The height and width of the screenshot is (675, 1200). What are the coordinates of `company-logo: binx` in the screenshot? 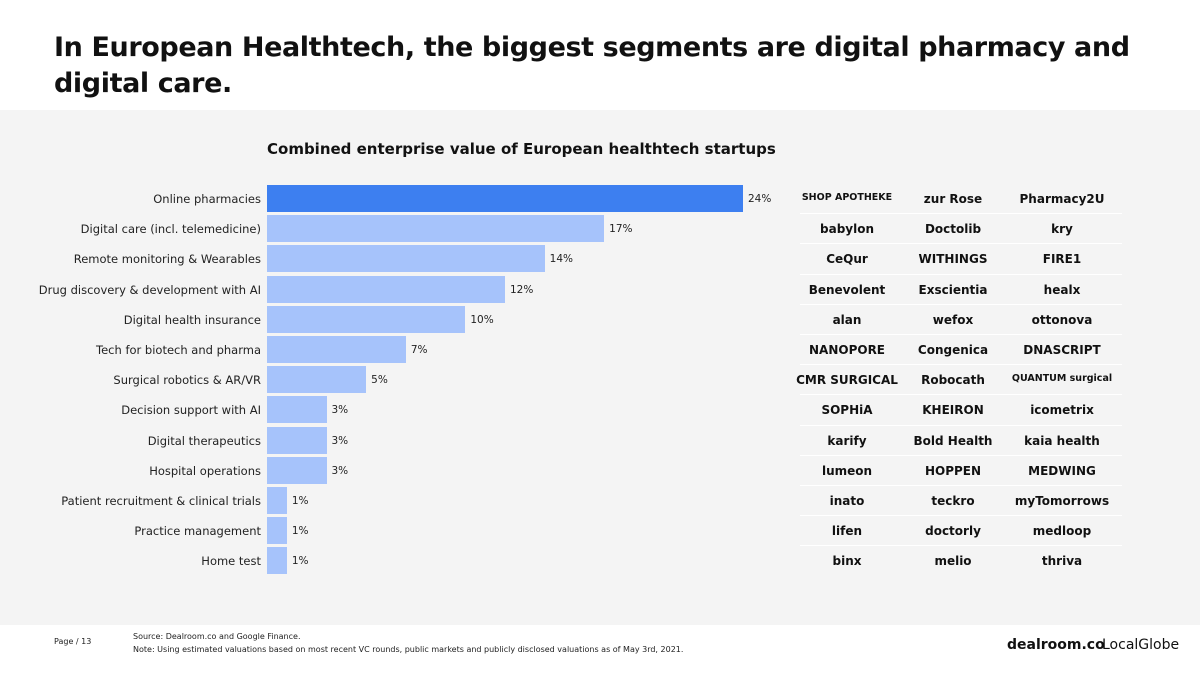 It's located at (847, 561).